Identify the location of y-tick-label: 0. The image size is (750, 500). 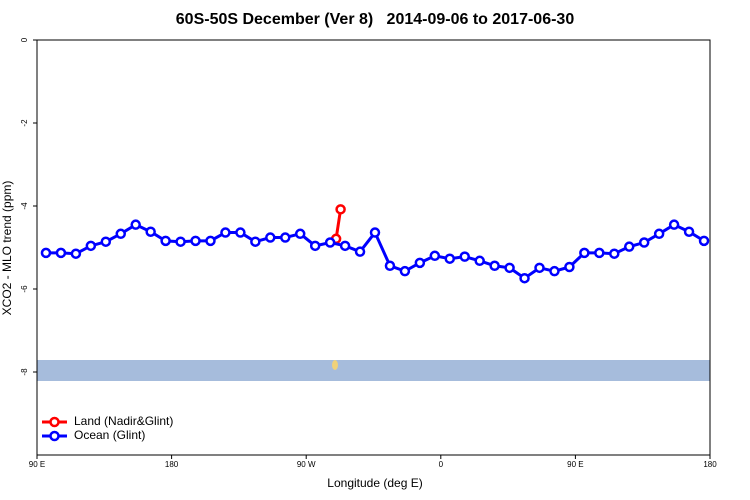
(24, 39).